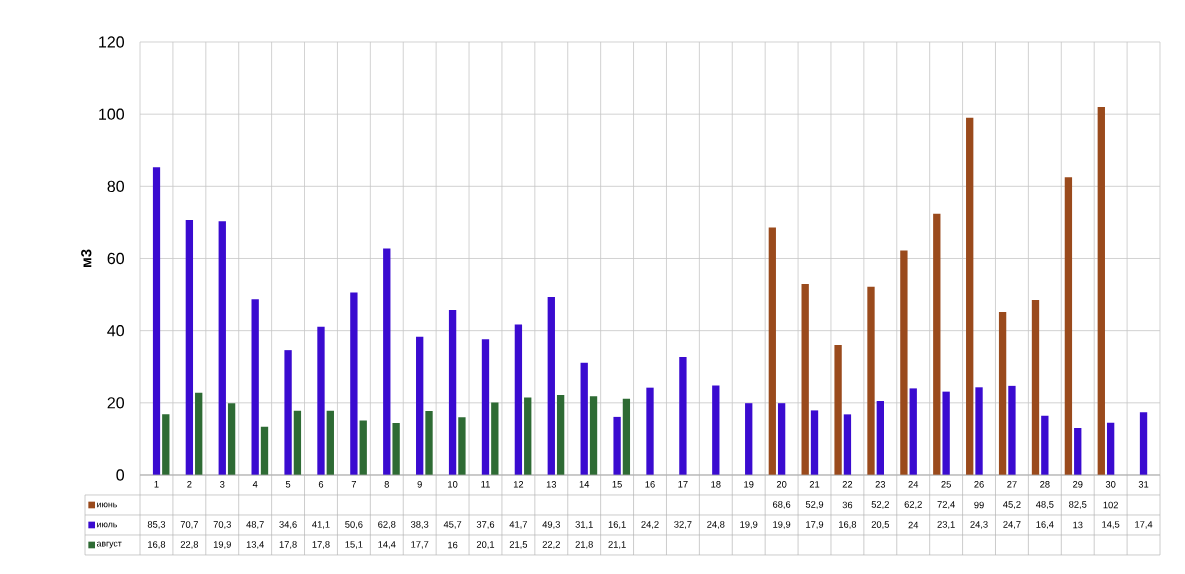 This screenshot has height=574, width=1185. What do you see at coordinates (1110, 484) in the screenshot?
I see `x-tick-label: 30` at bounding box center [1110, 484].